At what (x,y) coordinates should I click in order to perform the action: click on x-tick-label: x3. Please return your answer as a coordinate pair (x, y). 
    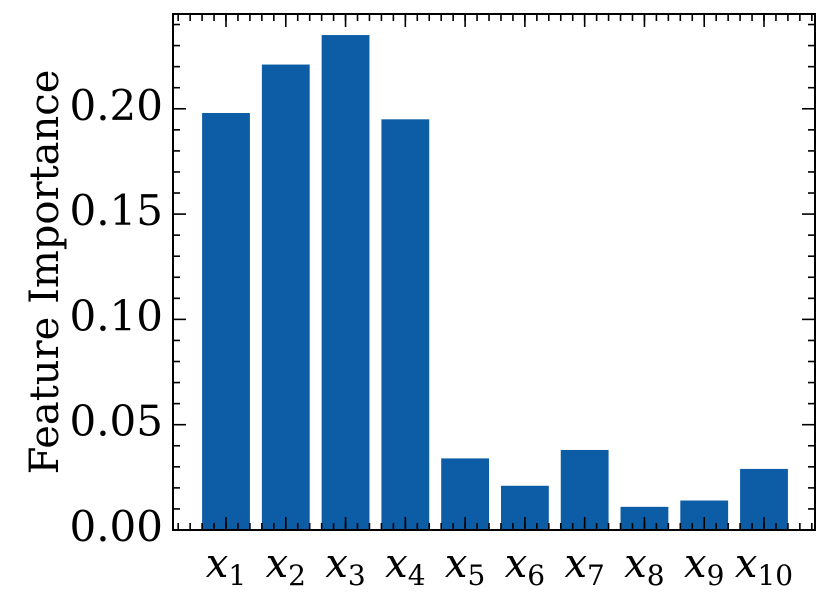
    Looking at the image, I should click on (345, 566).